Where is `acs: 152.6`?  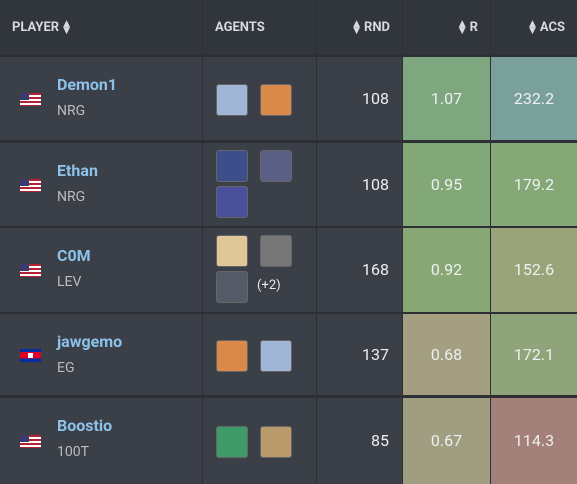 acs: 152.6 is located at coordinates (534, 269).